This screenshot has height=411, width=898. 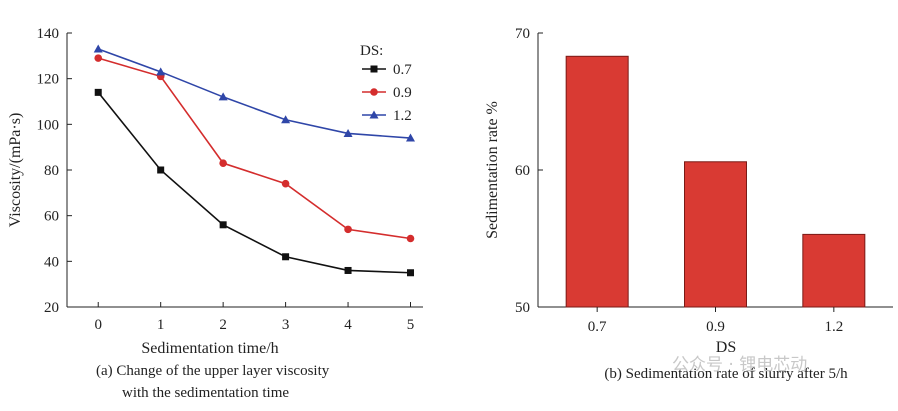 I want to click on x-tick-label: 4, so click(x=348, y=325).